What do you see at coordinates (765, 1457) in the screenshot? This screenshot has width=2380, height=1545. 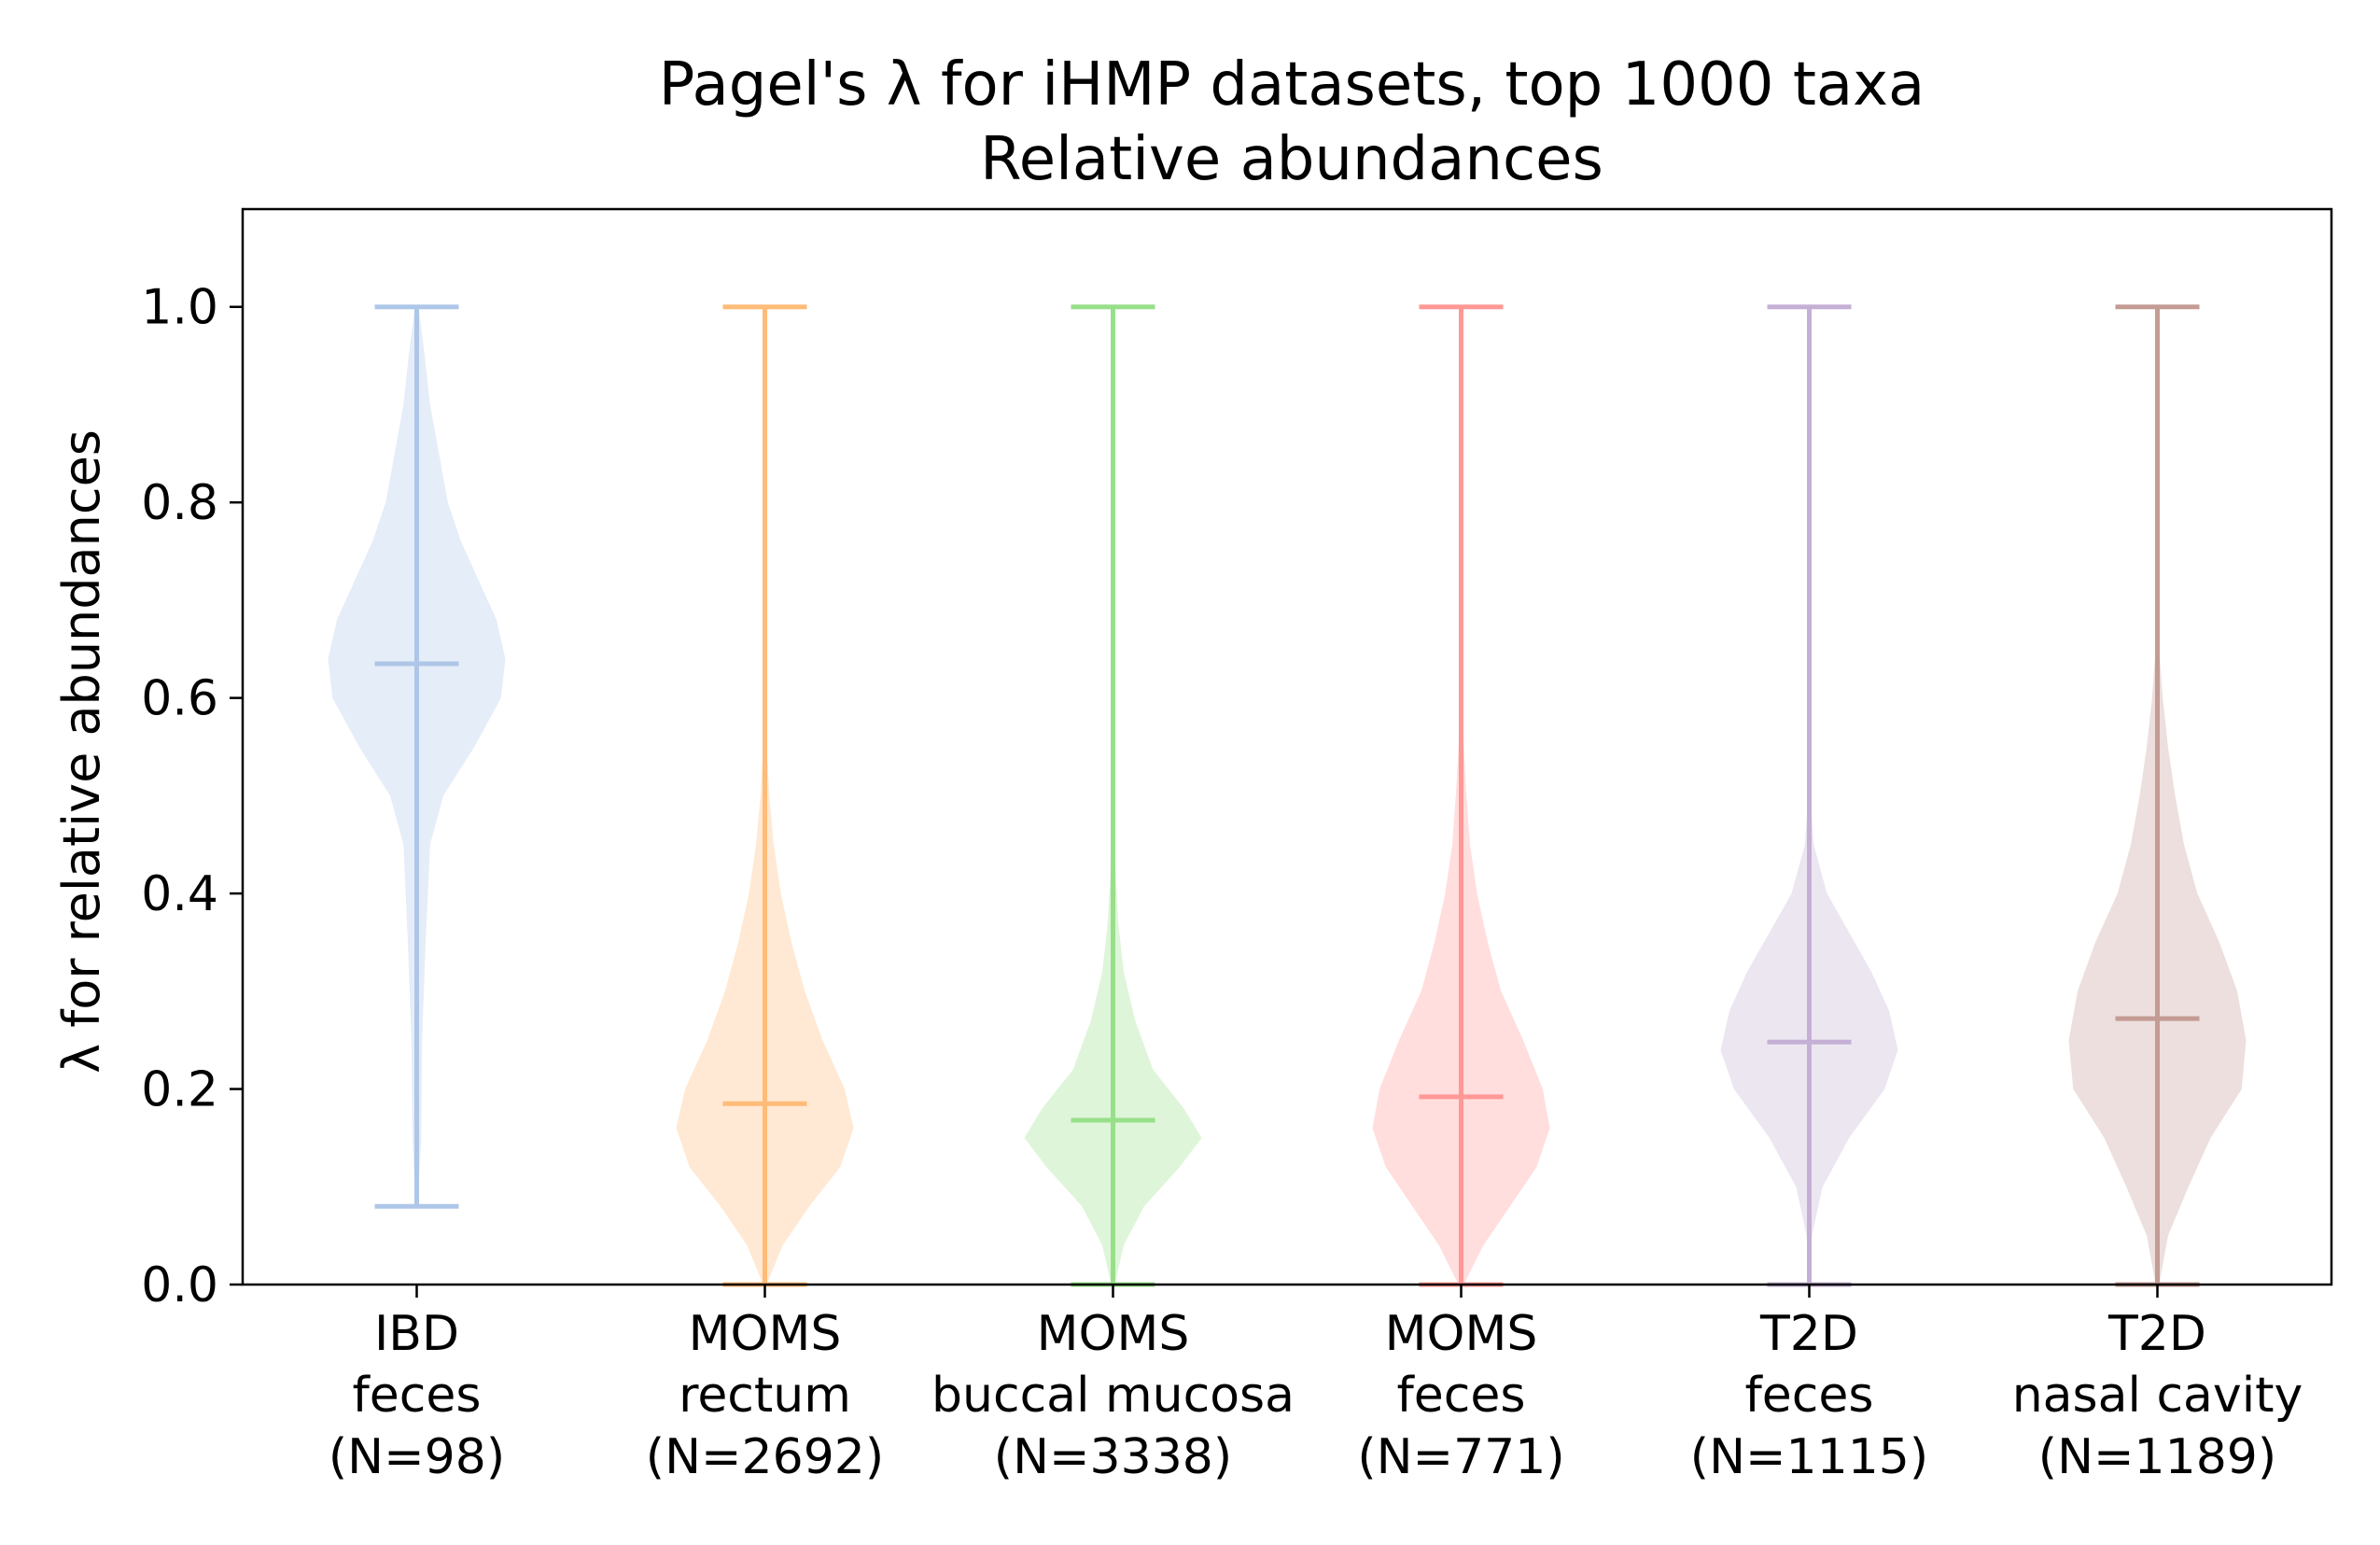 I see `x-tick-label: (N=2692)` at bounding box center [765, 1457].